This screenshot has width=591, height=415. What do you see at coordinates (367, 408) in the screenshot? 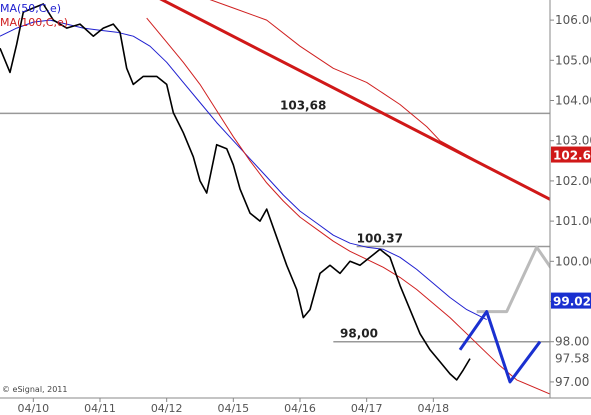
I see `x-tick-label: 04/17` at bounding box center [367, 408].